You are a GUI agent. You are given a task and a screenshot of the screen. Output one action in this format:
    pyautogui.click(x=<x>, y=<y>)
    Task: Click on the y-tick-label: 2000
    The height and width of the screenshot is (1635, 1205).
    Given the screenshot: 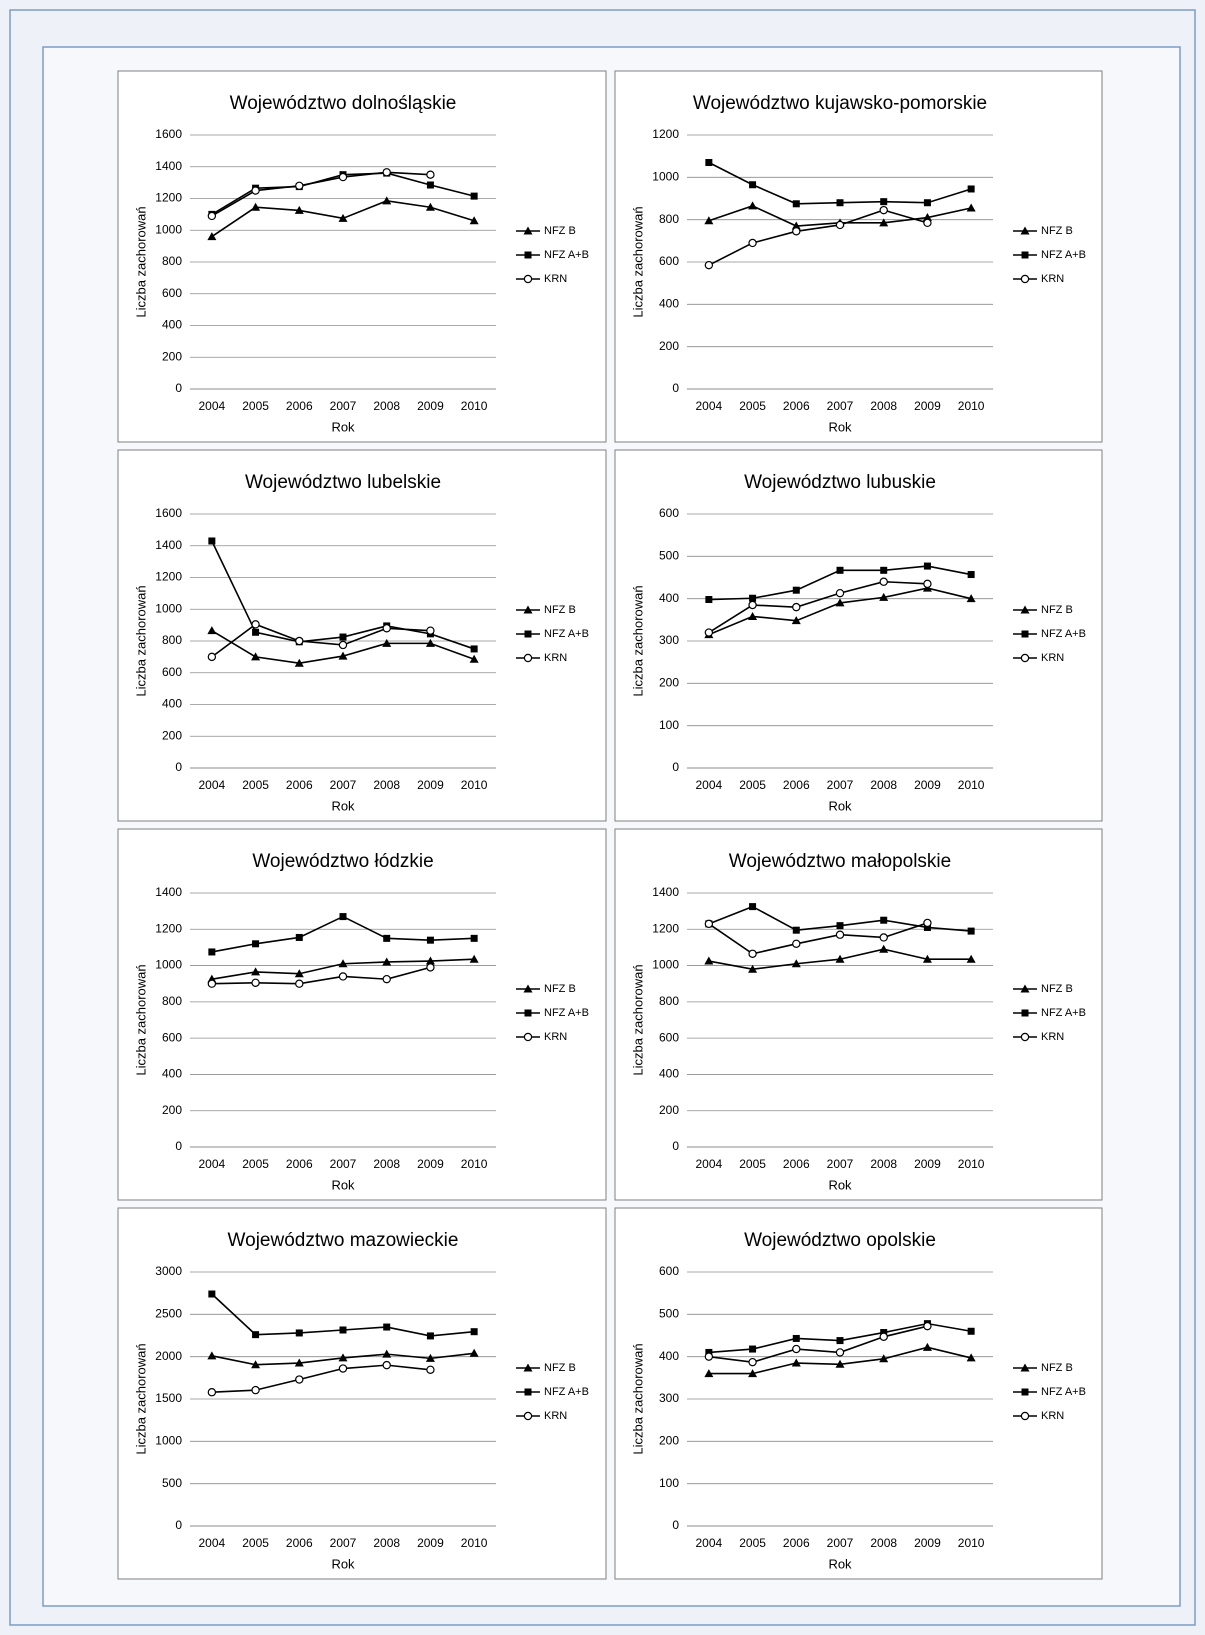 What is the action you would take?
    pyautogui.click(x=168, y=1356)
    